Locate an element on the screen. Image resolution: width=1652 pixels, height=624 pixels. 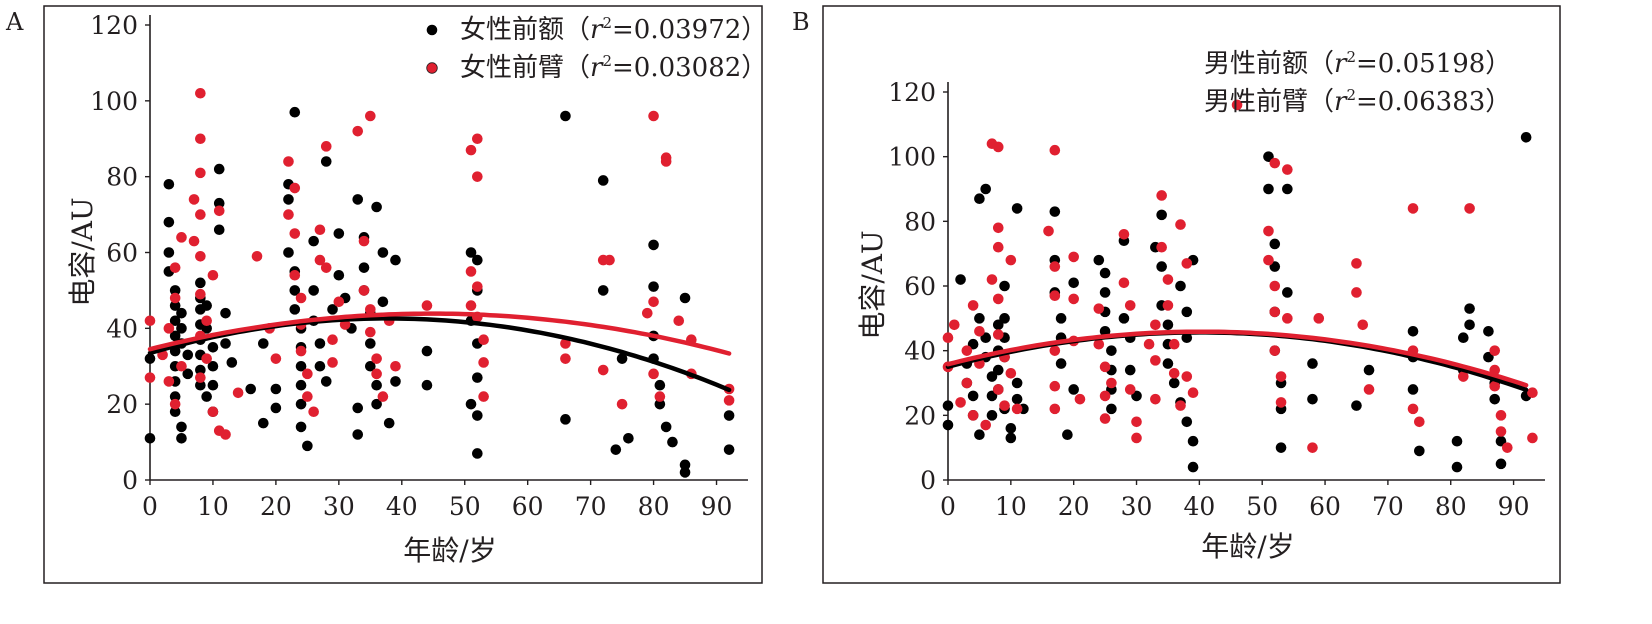
panel-b-x-tick-label: 70 is located at coordinates (1388, 506).